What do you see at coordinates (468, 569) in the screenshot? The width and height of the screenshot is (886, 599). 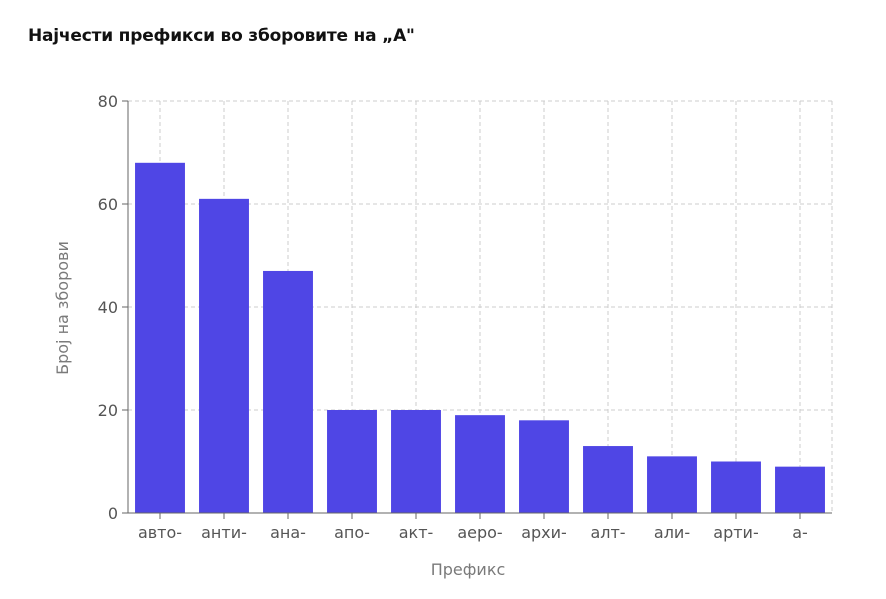 I see `x-axis-title: Префикс` at bounding box center [468, 569].